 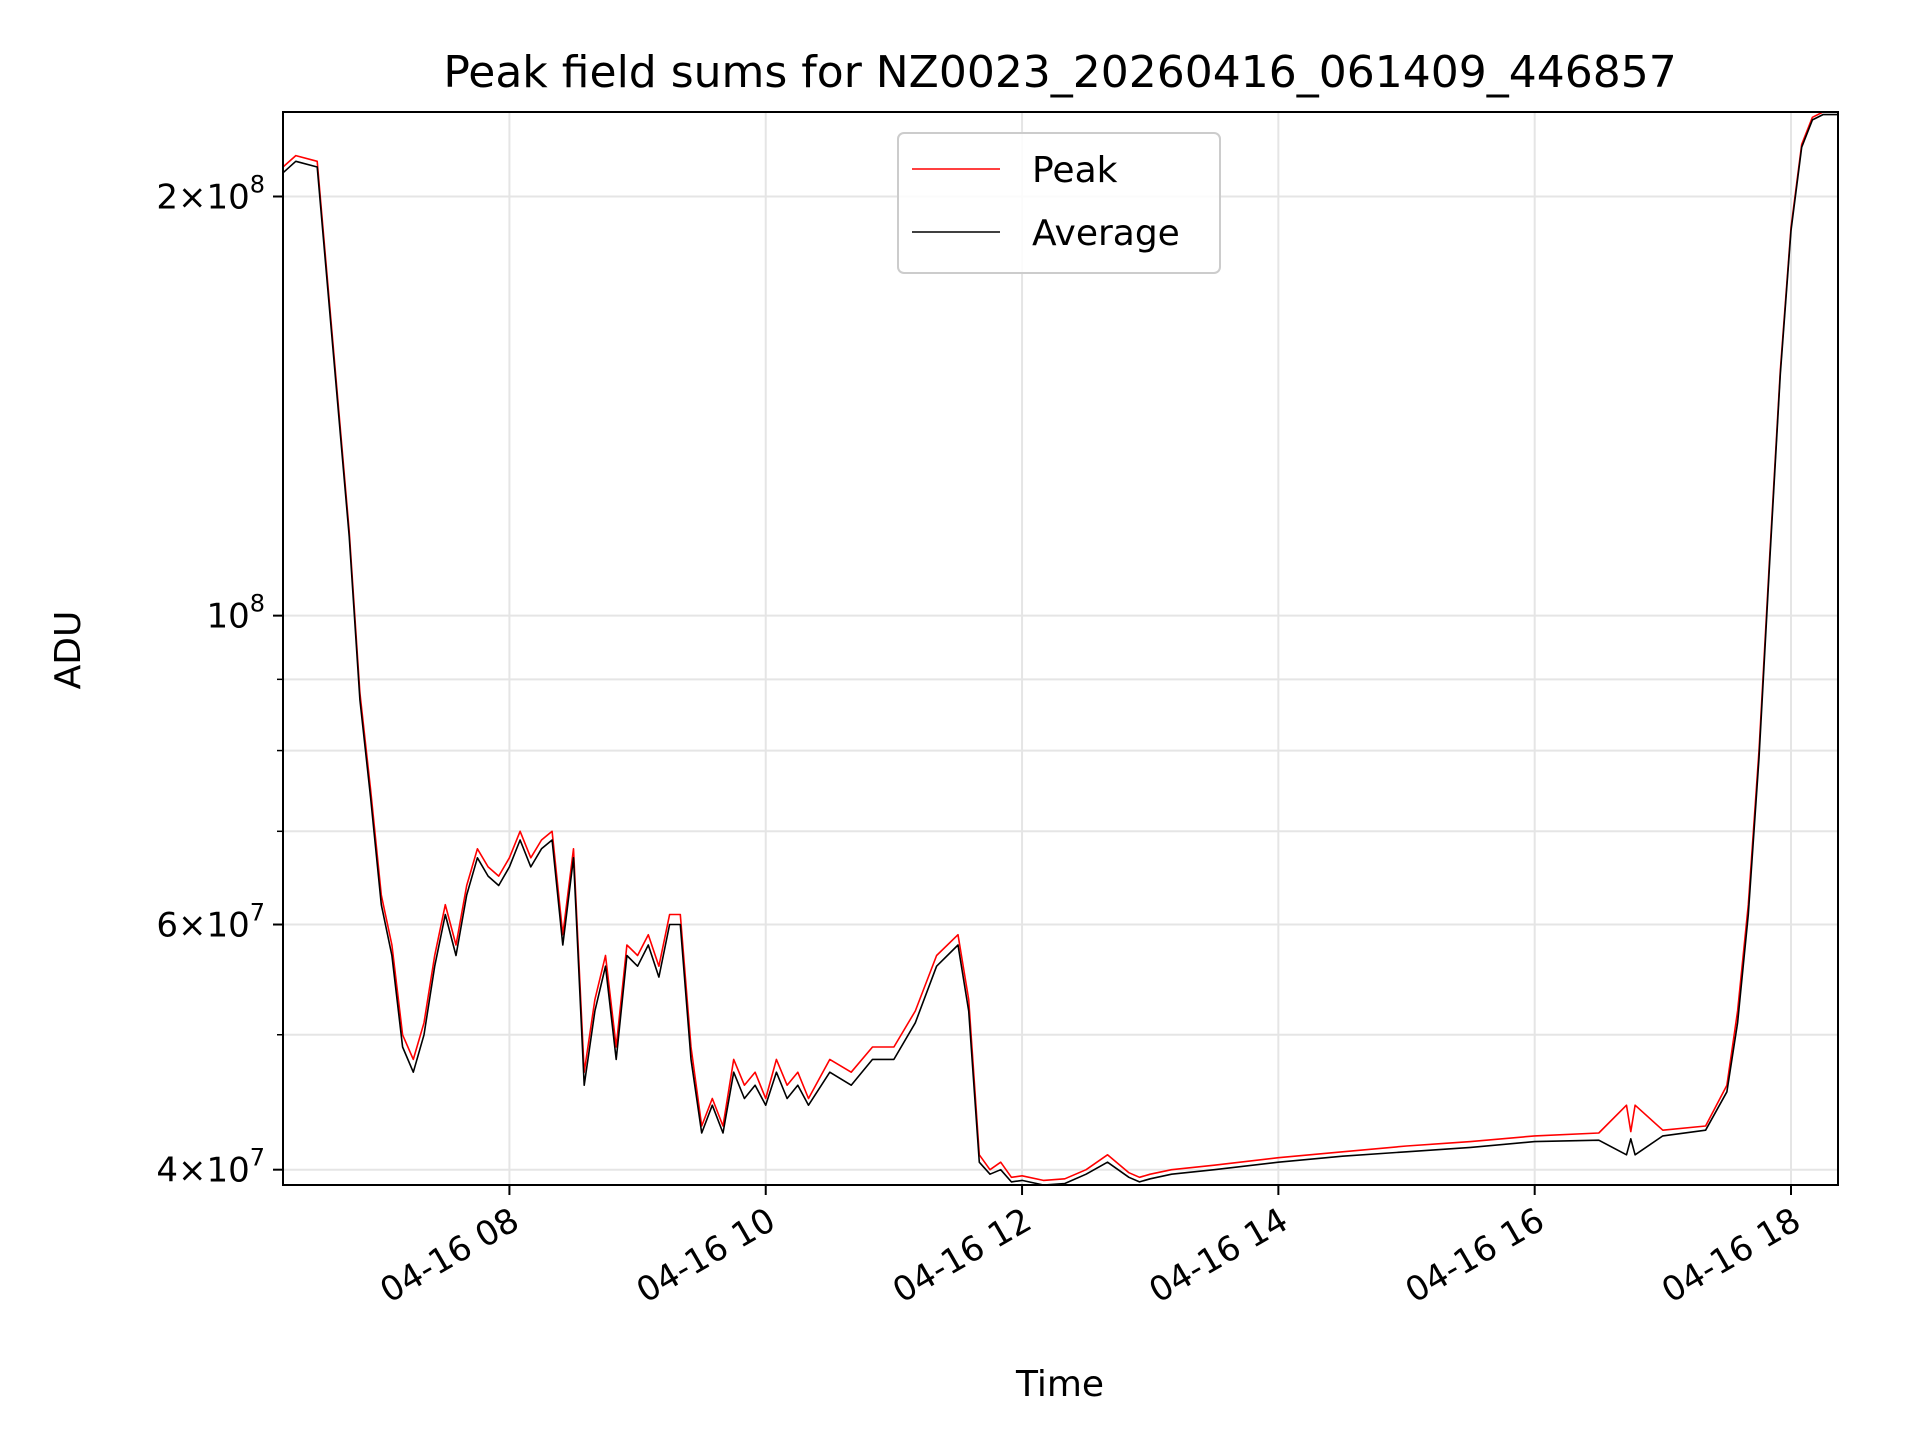 I want to click on legend-label-peak: Peak, so click(x=1075, y=170).